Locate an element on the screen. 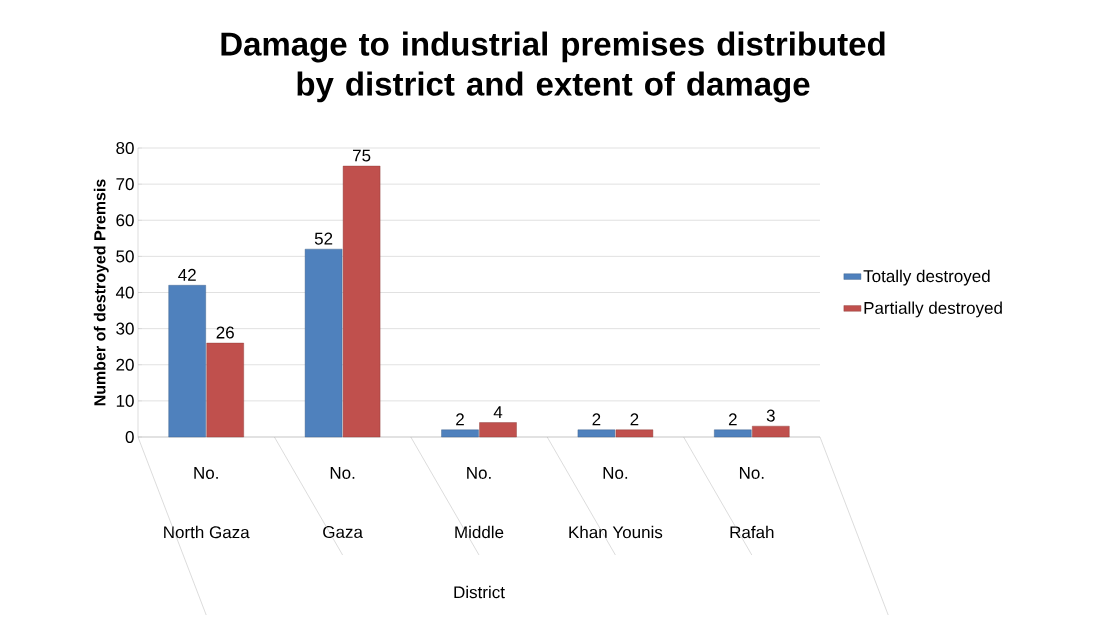 Image resolution: width=1094 pixels, height=626 pixels. data-label: 75 is located at coordinates (362, 155).